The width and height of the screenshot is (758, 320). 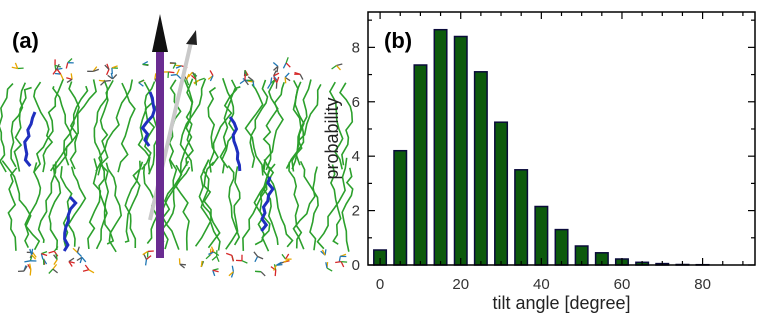 I want to click on y-tick-labels: 0 2 4 6 8, so click(x=356, y=156).